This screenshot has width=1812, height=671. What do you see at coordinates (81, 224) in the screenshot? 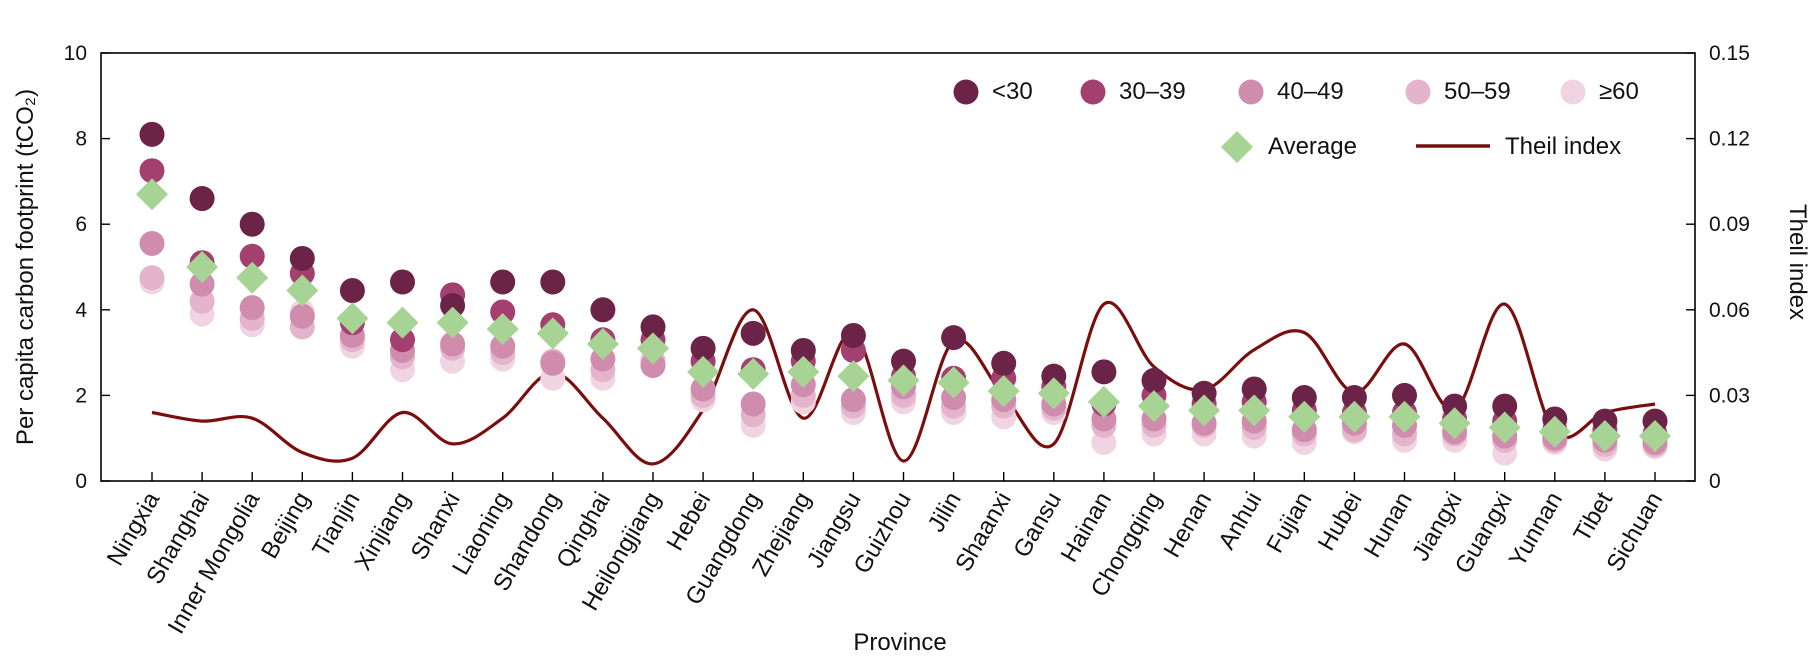
I see `y-tick-label-3: 6` at bounding box center [81, 224].